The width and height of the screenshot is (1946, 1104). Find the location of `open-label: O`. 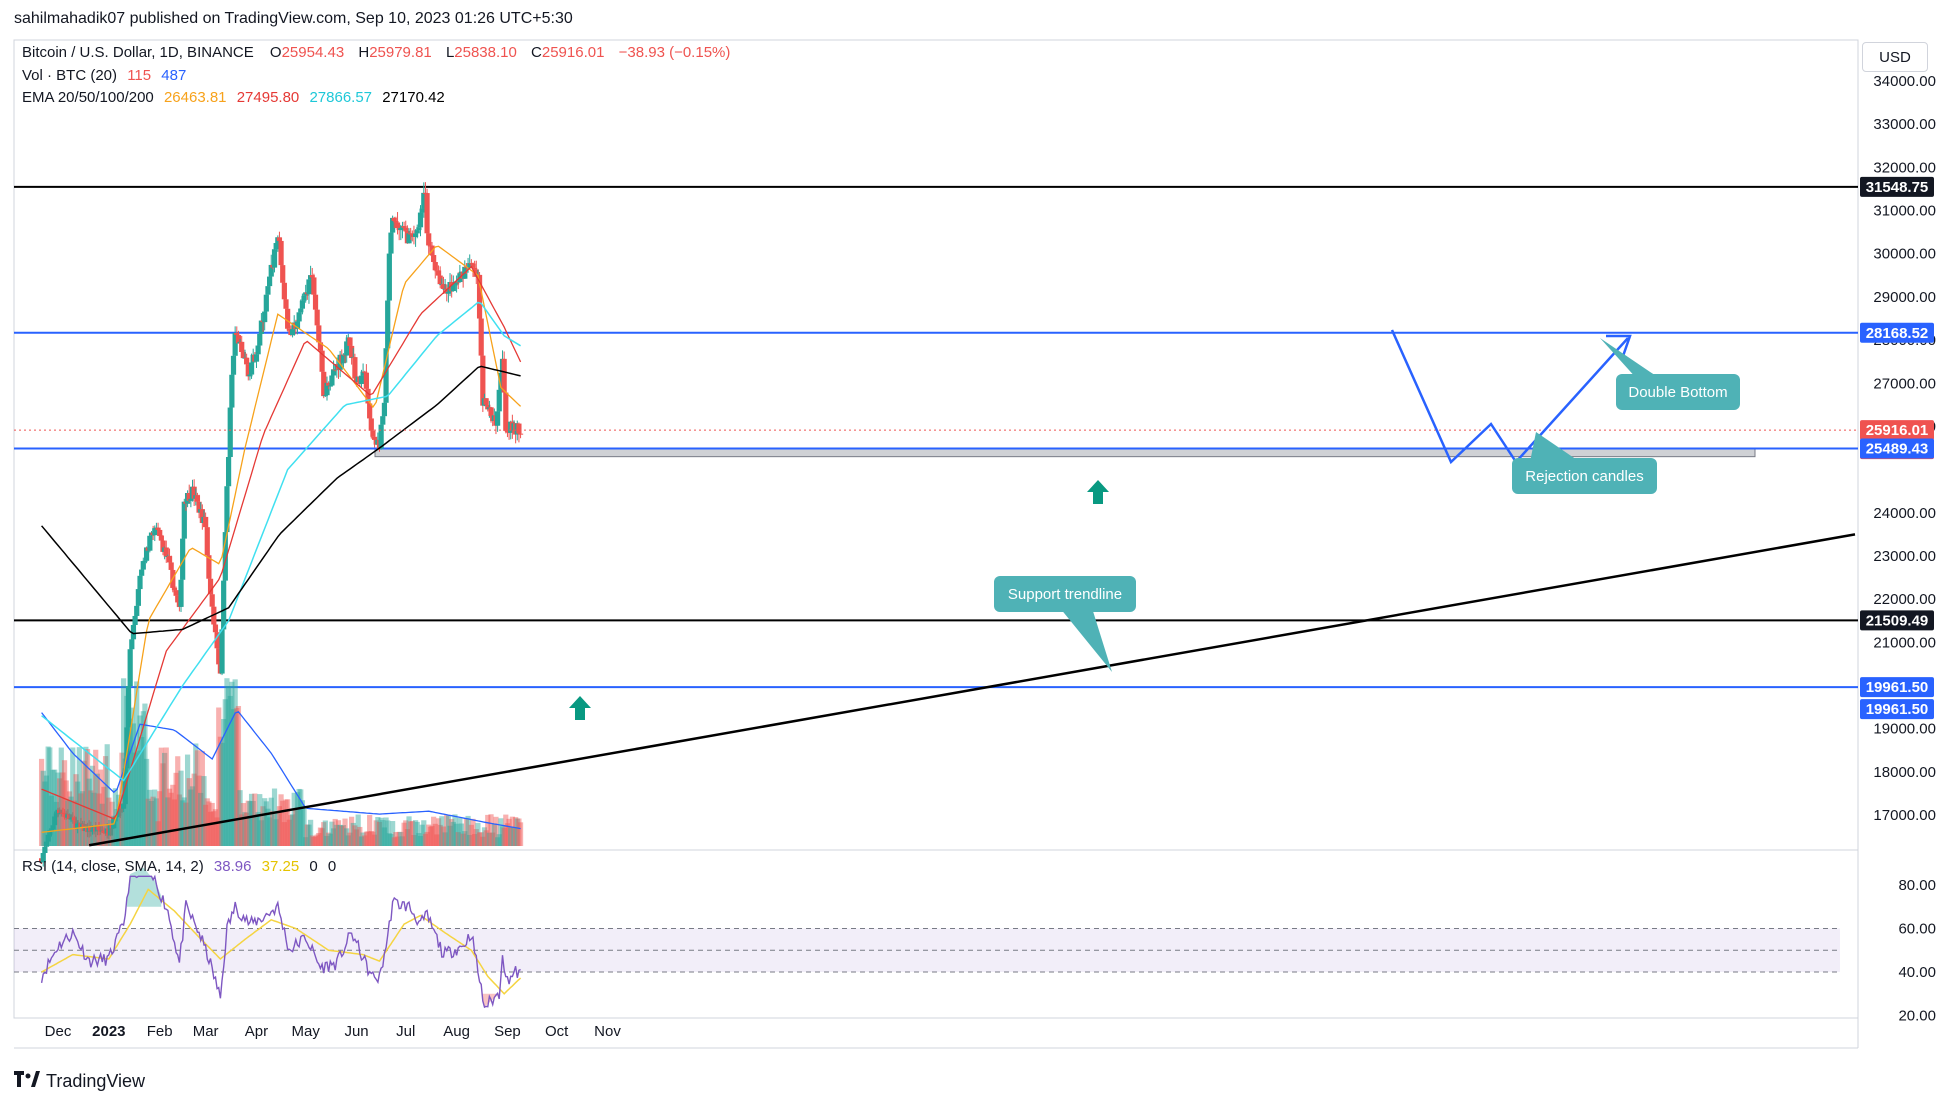

open-label: O is located at coordinates (275, 52).